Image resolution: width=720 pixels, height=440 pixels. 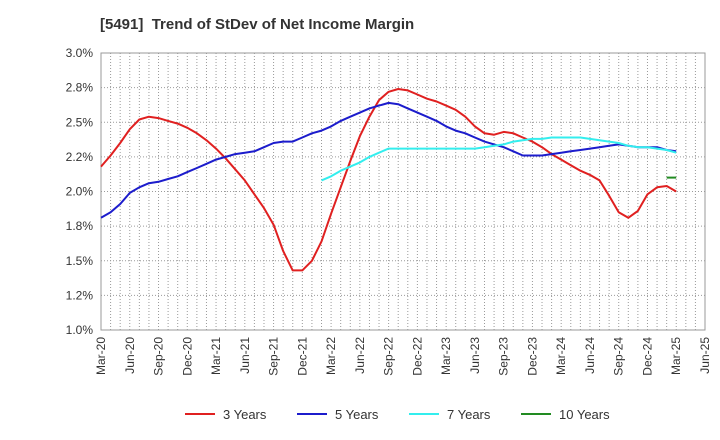 I want to click on x-tick-label: Sep-21, so click(x=274, y=356).